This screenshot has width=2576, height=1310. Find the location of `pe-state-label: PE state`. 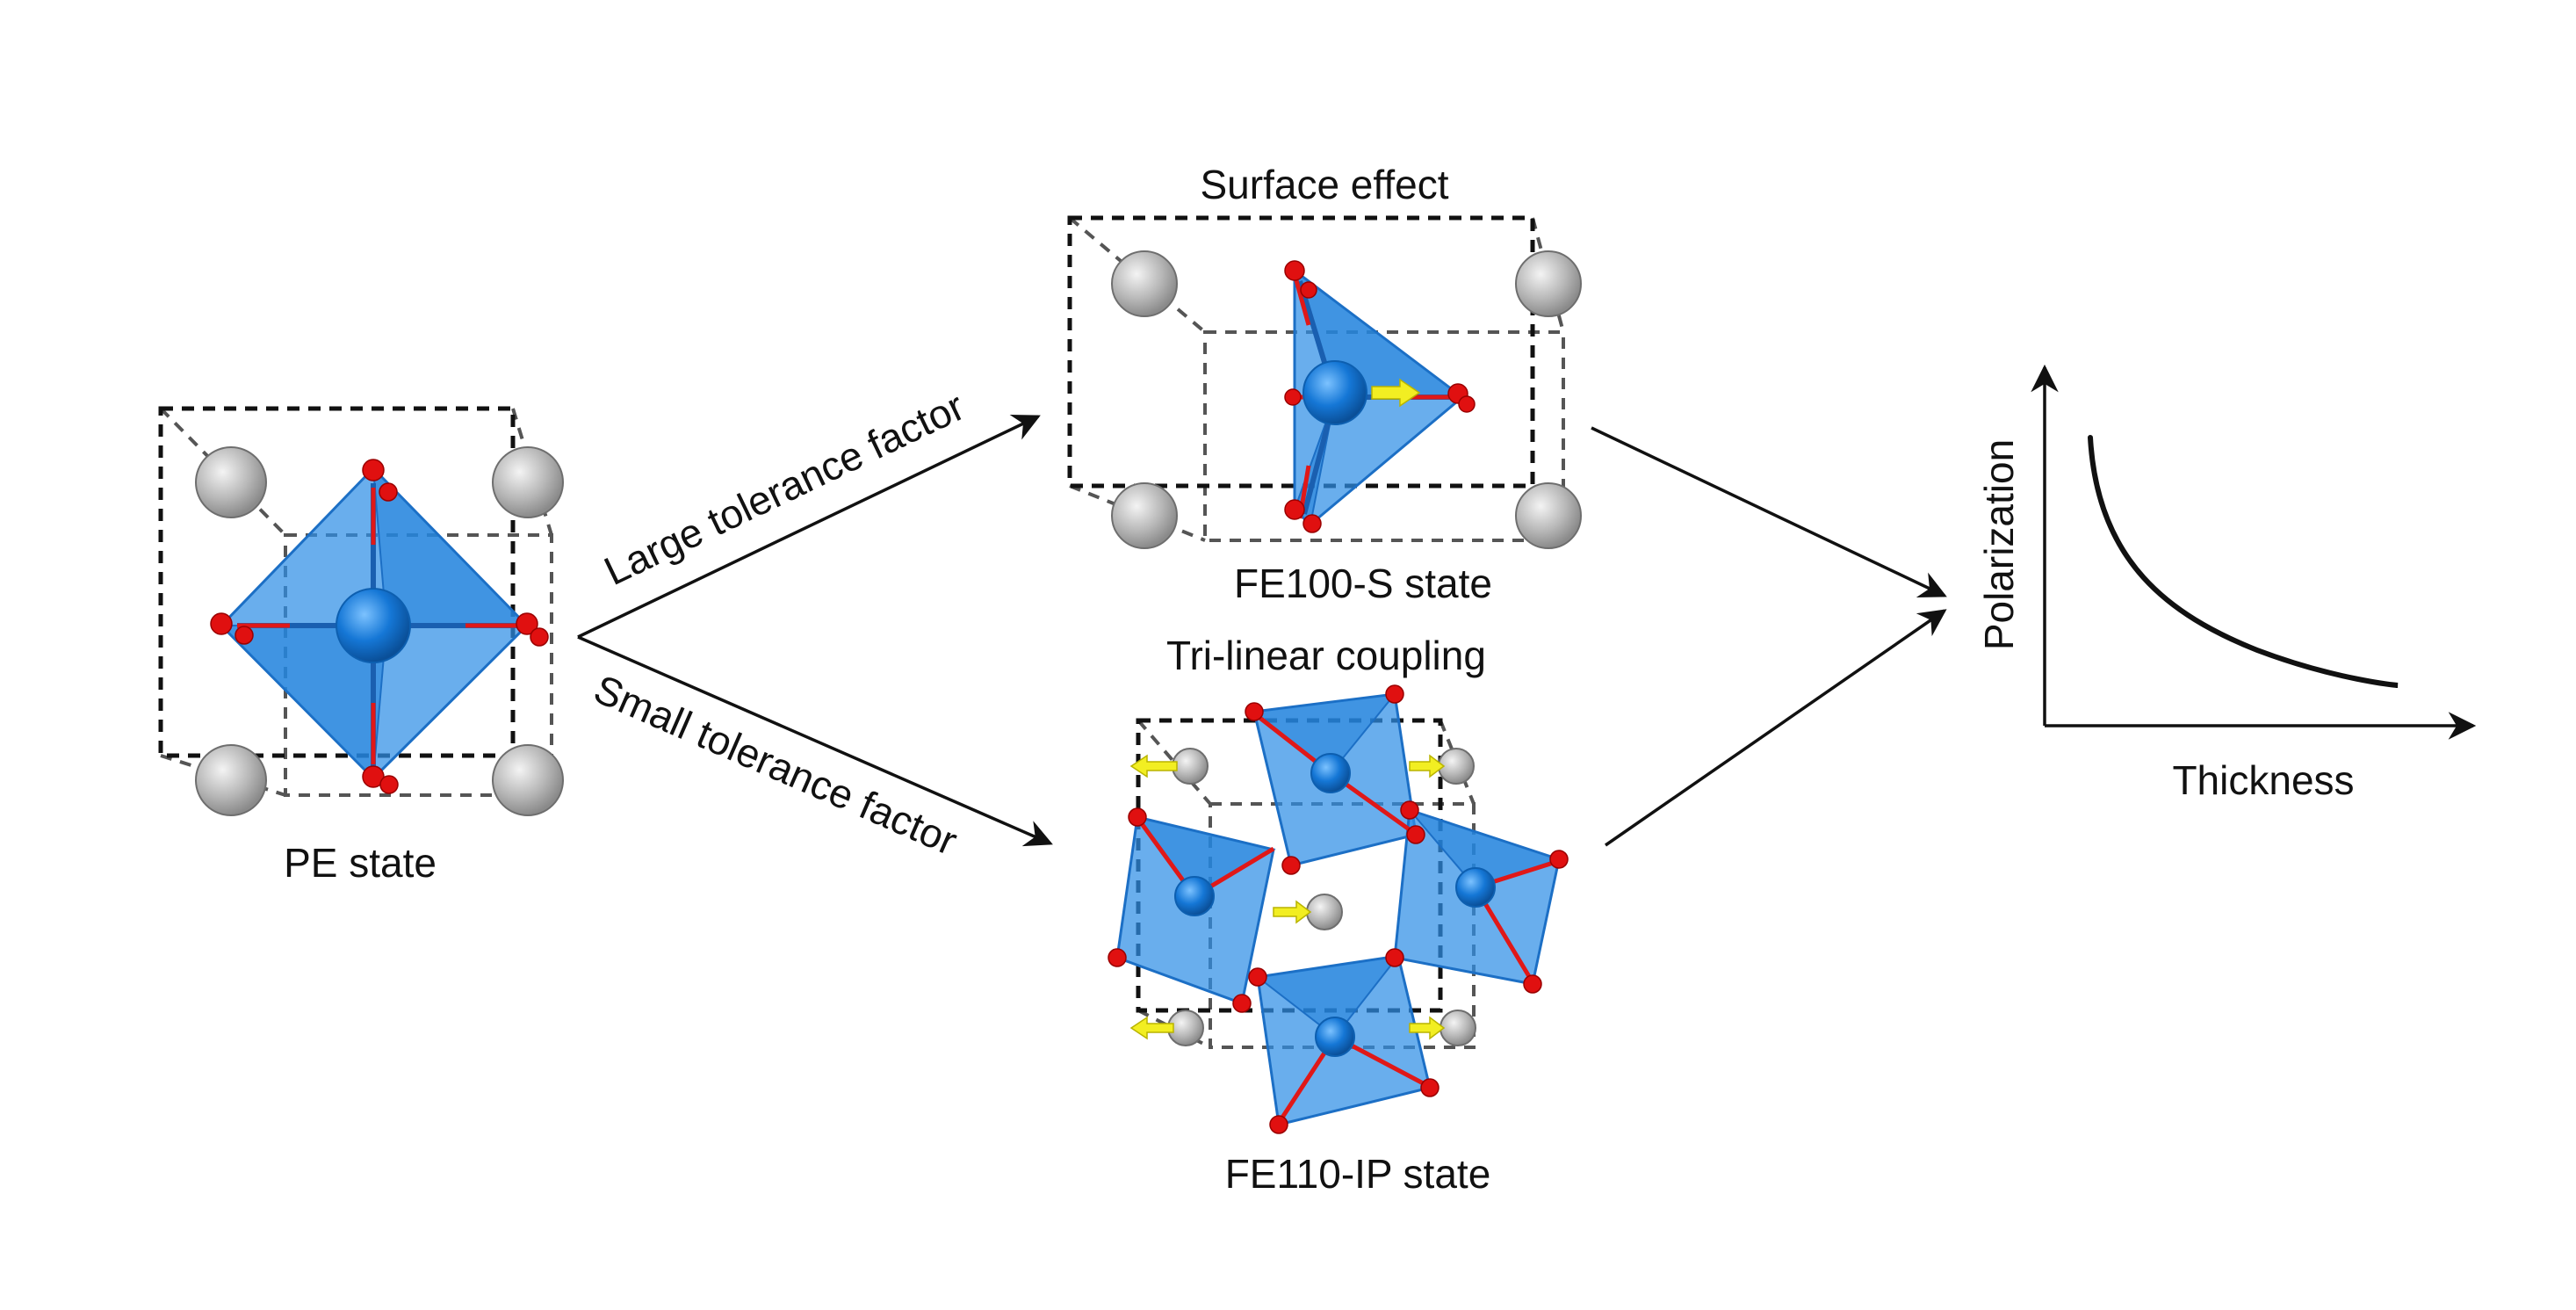

pe-state-label: PE state is located at coordinates (360, 863).